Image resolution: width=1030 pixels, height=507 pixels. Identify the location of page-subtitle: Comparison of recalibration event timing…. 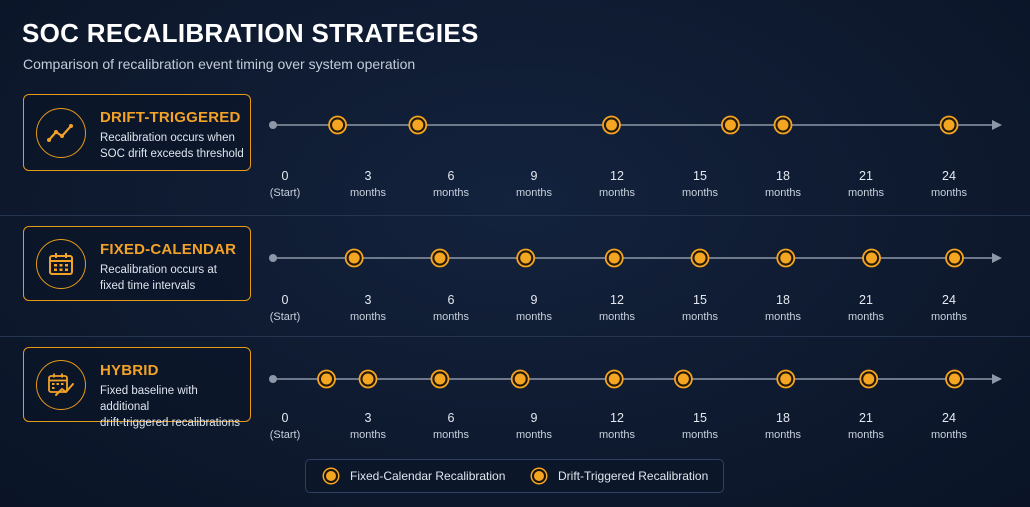
(219, 64).